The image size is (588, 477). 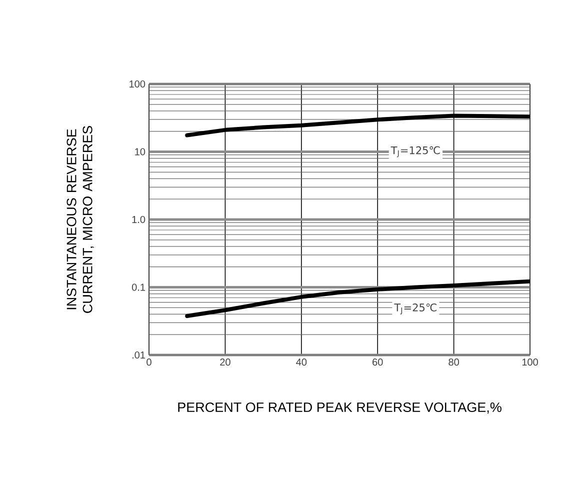 I want to click on y-tick-label: 1.0, so click(x=139, y=220).